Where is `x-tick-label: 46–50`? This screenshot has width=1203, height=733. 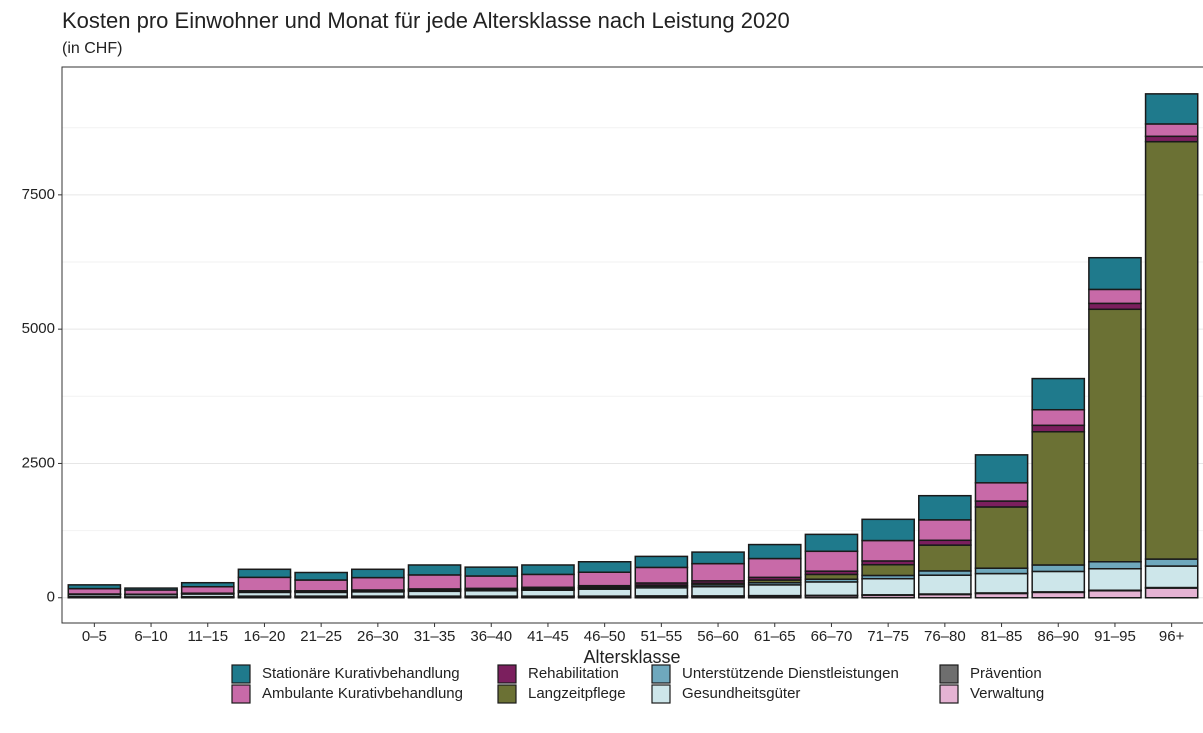
x-tick-label: 46–50 is located at coordinates (605, 636).